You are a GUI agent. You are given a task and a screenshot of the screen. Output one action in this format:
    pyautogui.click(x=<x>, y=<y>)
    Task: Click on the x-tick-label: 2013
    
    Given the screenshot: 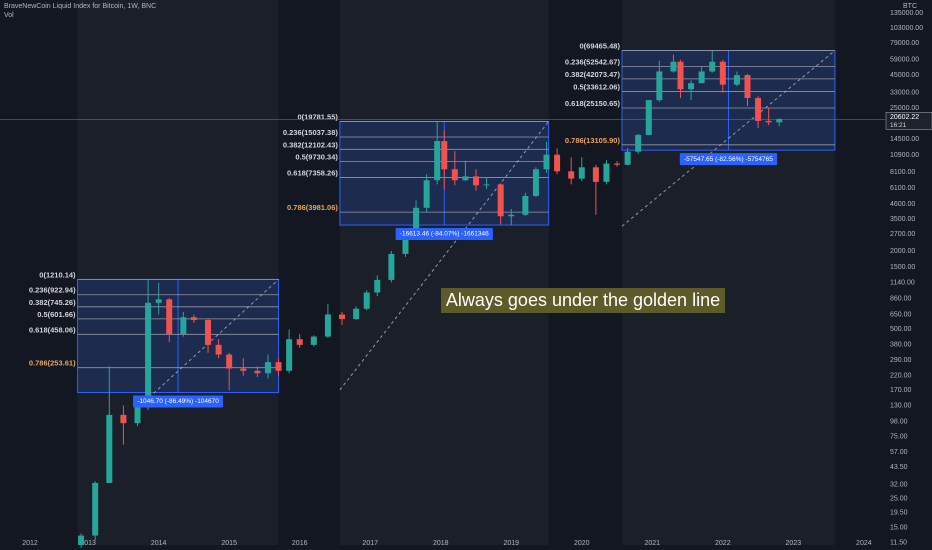 What is the action you would take?
    pyautogui.click(x=88, y=543)
    